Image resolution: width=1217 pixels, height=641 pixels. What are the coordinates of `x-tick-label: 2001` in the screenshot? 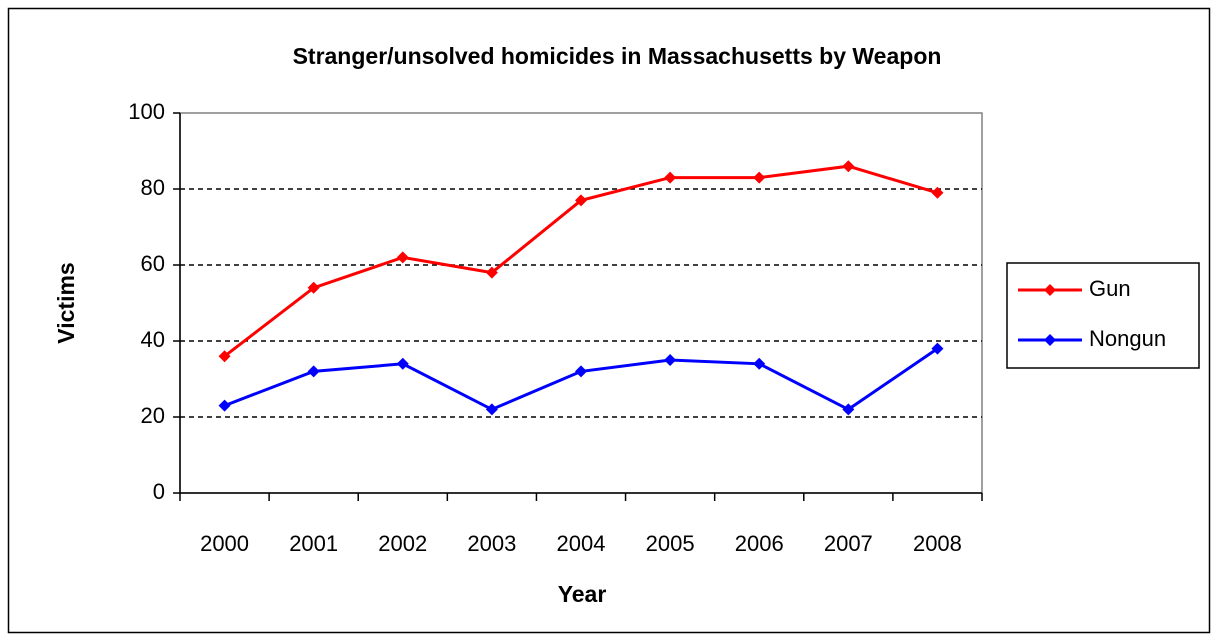 It's located at (313, 543).